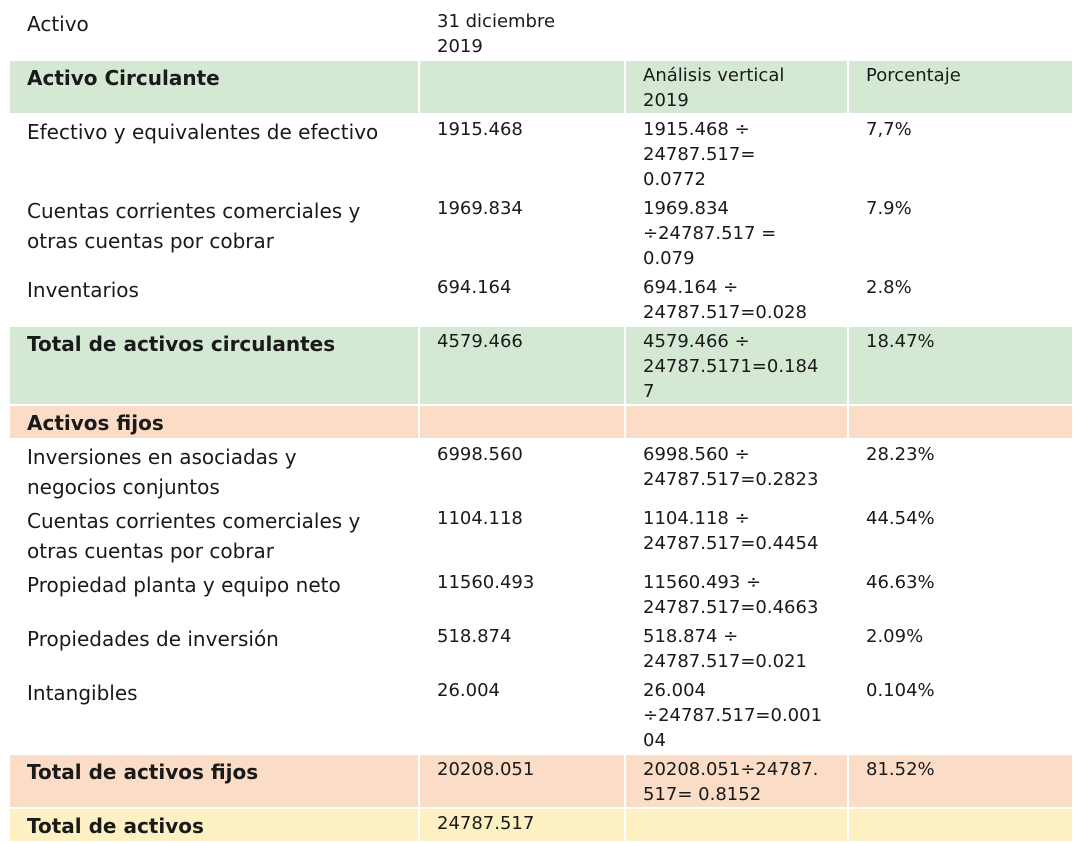 The image size is (1080, 843). I want to click on row-value: 694.164, so click(522, 299).